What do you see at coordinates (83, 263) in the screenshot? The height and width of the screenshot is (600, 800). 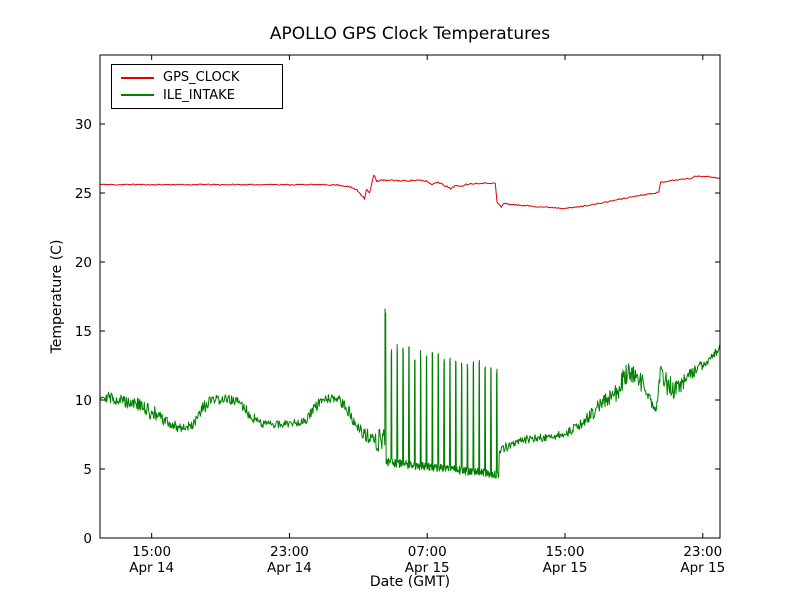 I see `y-tick-label: 20` at bounding box center [83, 263].